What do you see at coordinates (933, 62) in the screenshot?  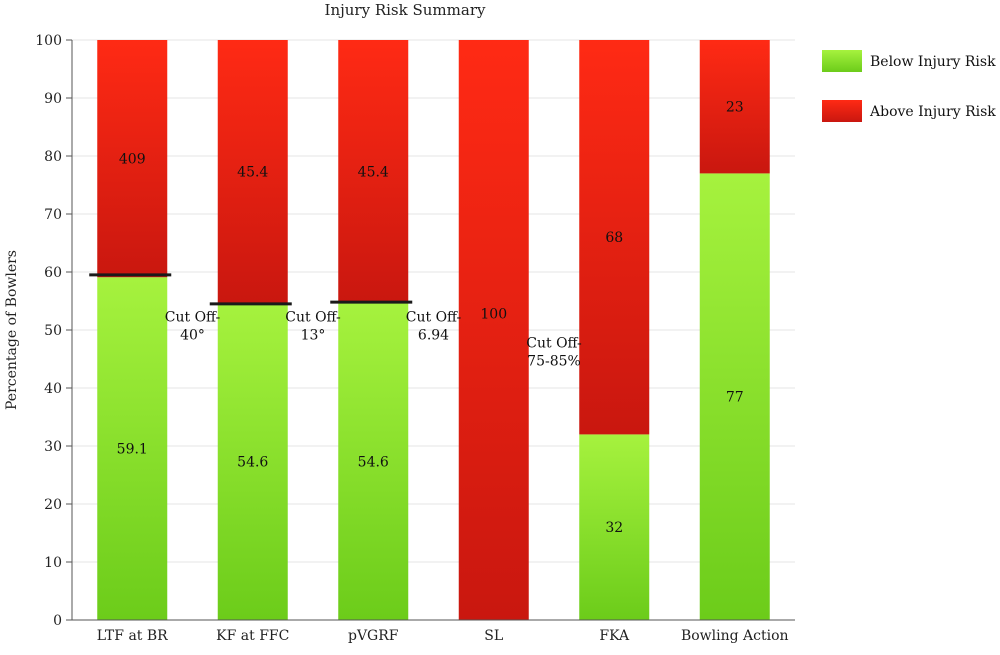 I see `legend-label: Below Injury Risk` at bounding box center [933, 62].